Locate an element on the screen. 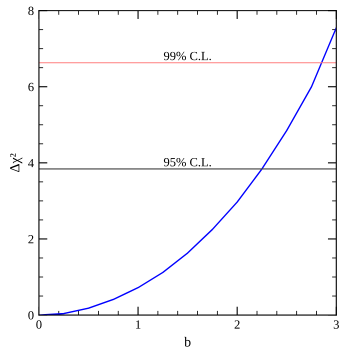 The image size is (354, 354). x-tick-label: 3 is located at coordinates (336, 324).